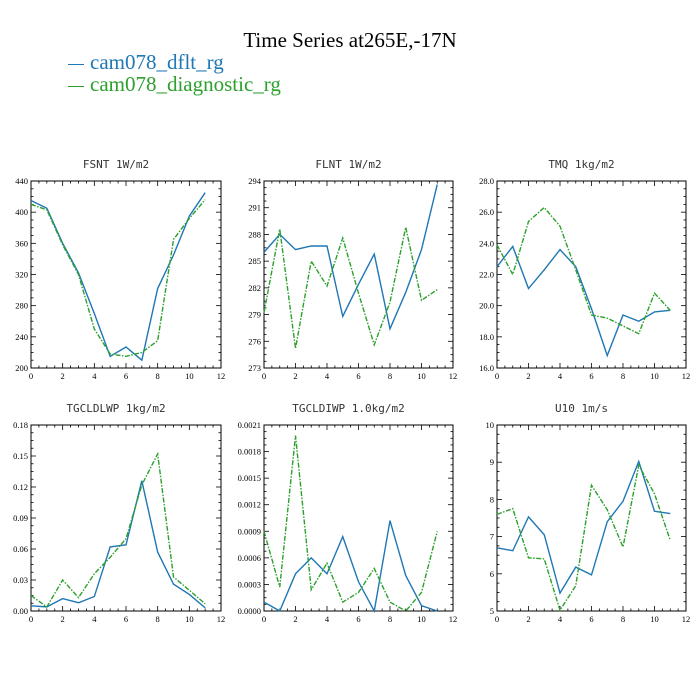 The height and width of the screenshot is (700, 700). What do you see at coordinates (486, 212) in the screenshot?
I see `y-tick-label: 26.0` at bounding box center [486, 212].